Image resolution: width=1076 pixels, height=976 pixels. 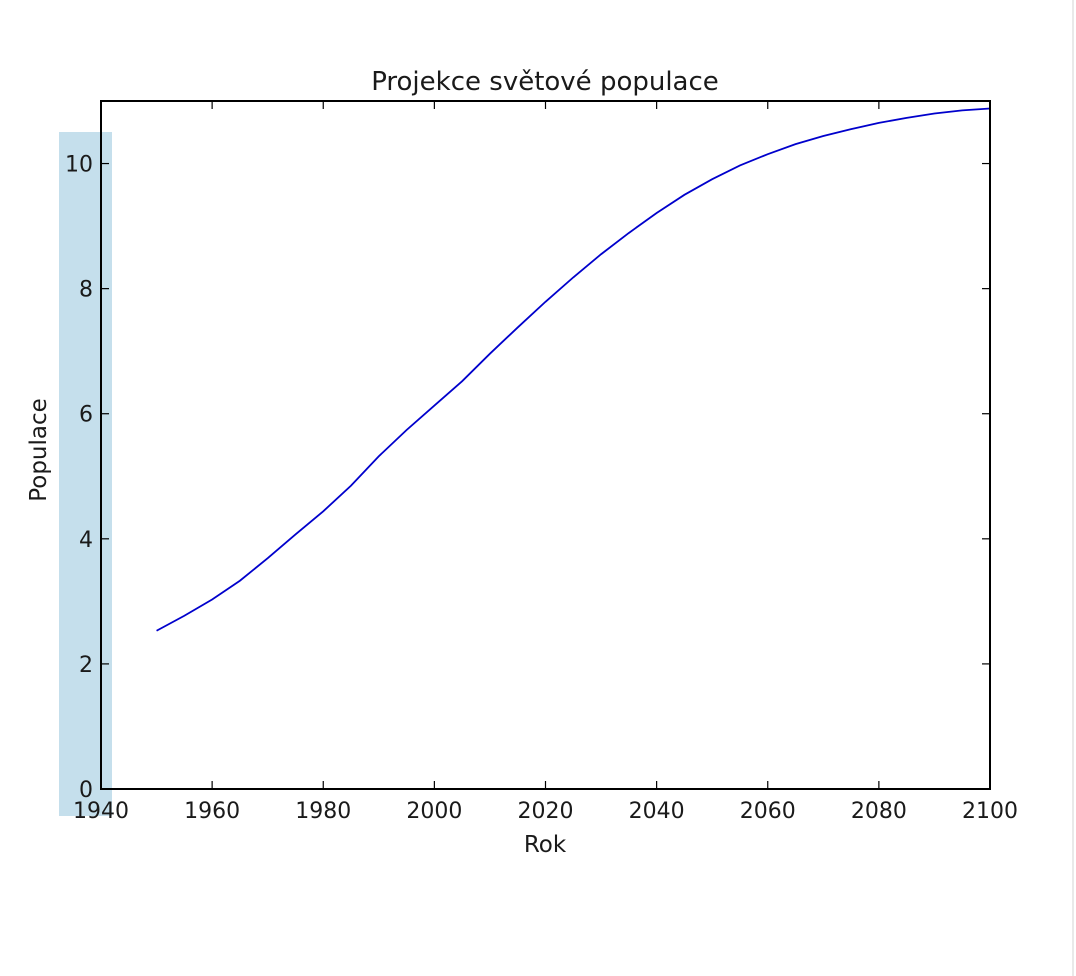 What do you see at coordinates (85, 474) in the screenshot?
I see `y-axis-highlight` at bounding box center [85, 474].